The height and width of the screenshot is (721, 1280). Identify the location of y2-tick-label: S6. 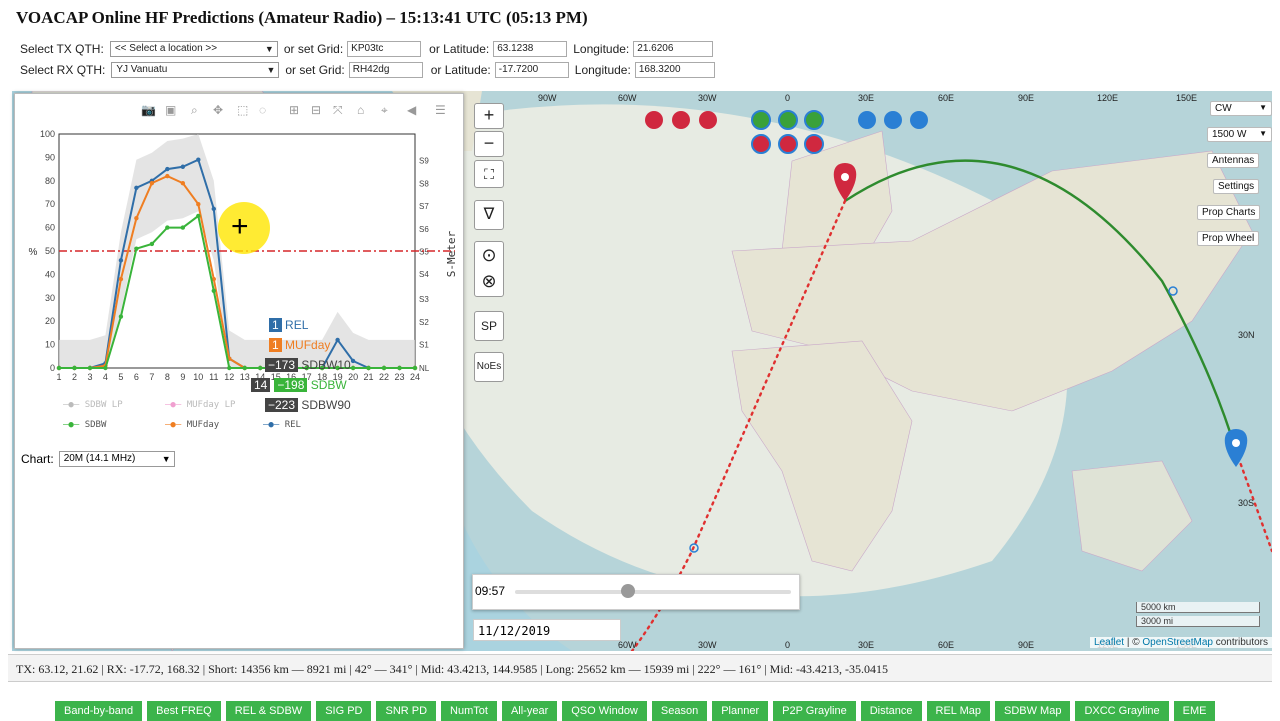
(424, 229).